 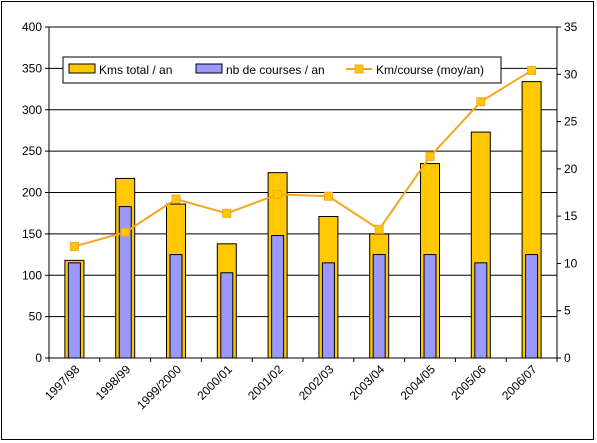 What do you see at coordinates (571, 169) in the screenshot?
I see `y-axis-right-tick-label: 20` at bounding box center [571, 169].